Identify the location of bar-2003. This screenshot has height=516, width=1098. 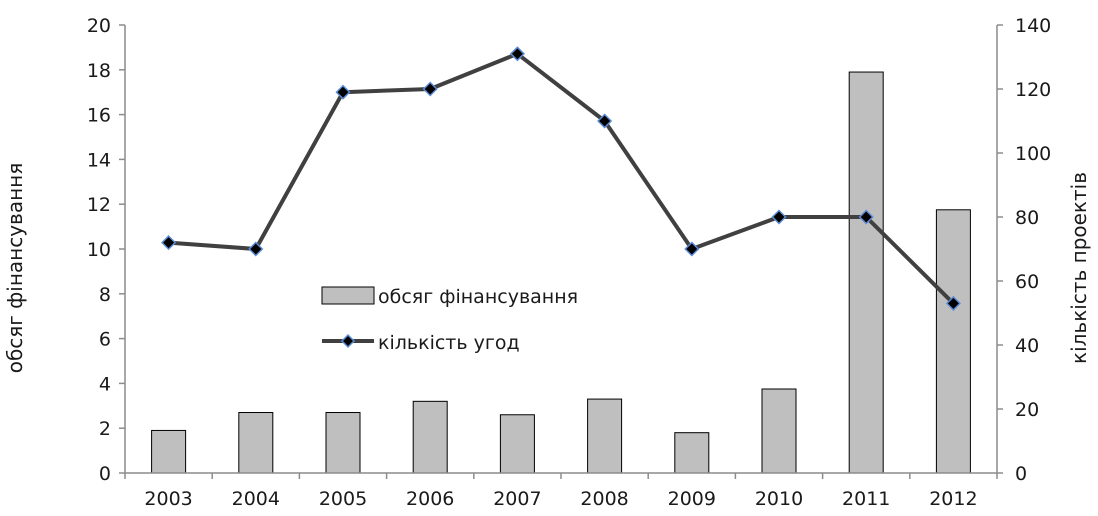
(169, 451).